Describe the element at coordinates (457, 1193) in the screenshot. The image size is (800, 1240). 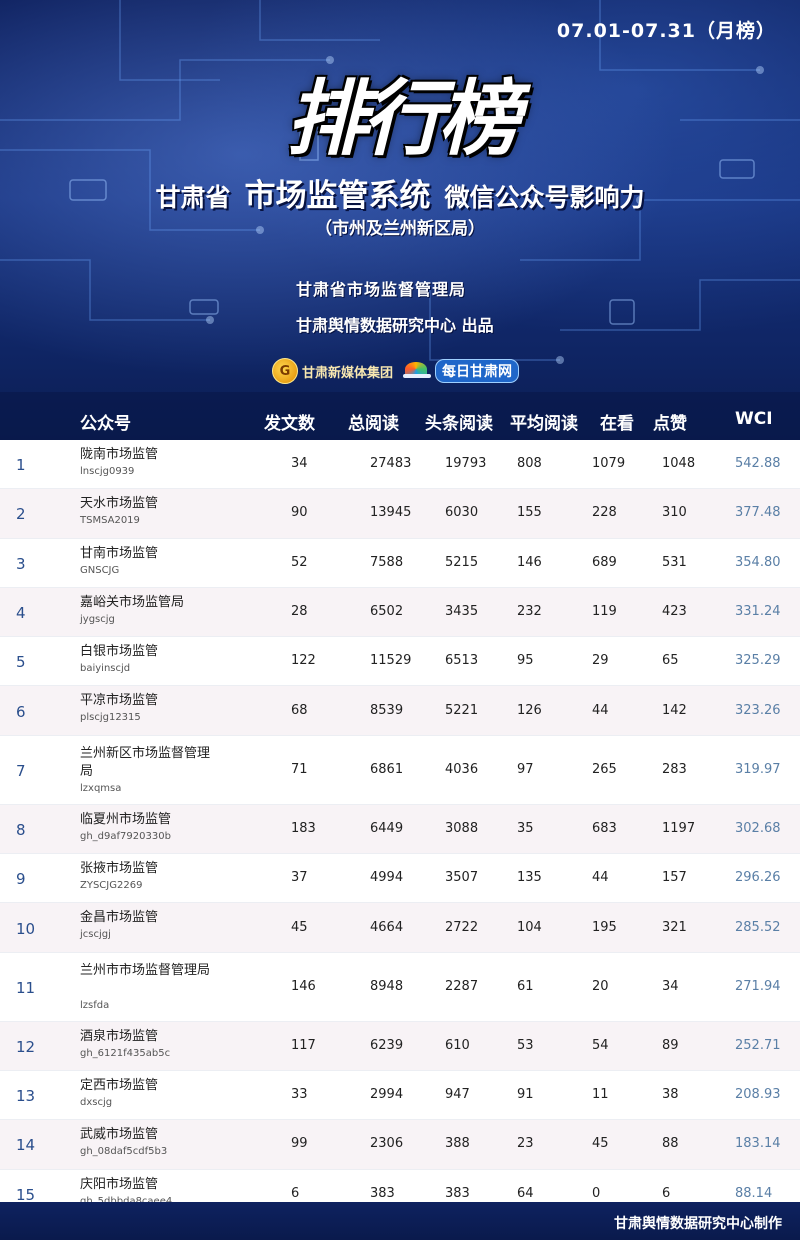
I see `headline-reads-cell: 383` at that location.